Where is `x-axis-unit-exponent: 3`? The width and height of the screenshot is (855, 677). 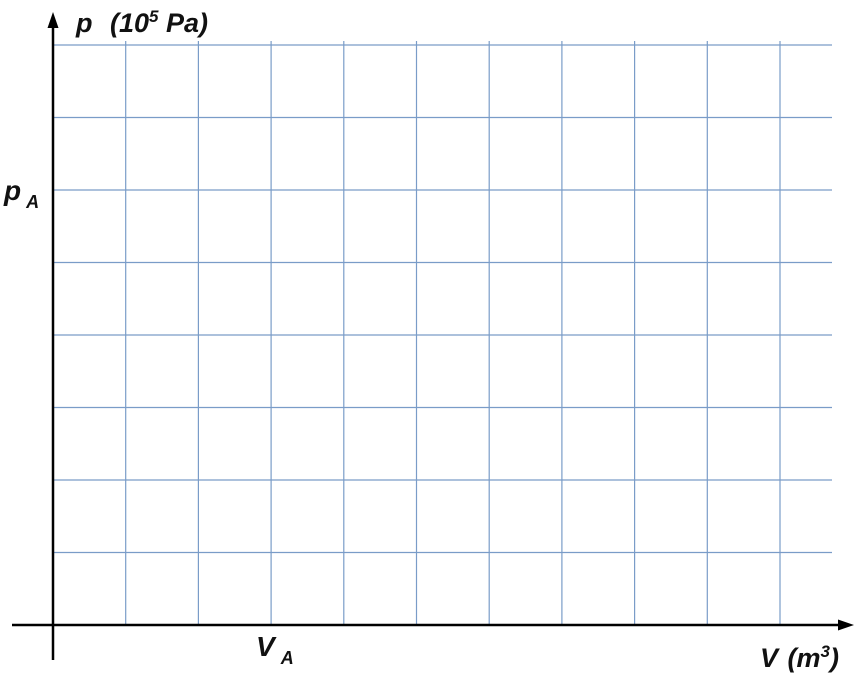
x-axis-unit-exponent: 3 is located at coordinates (826, 651).